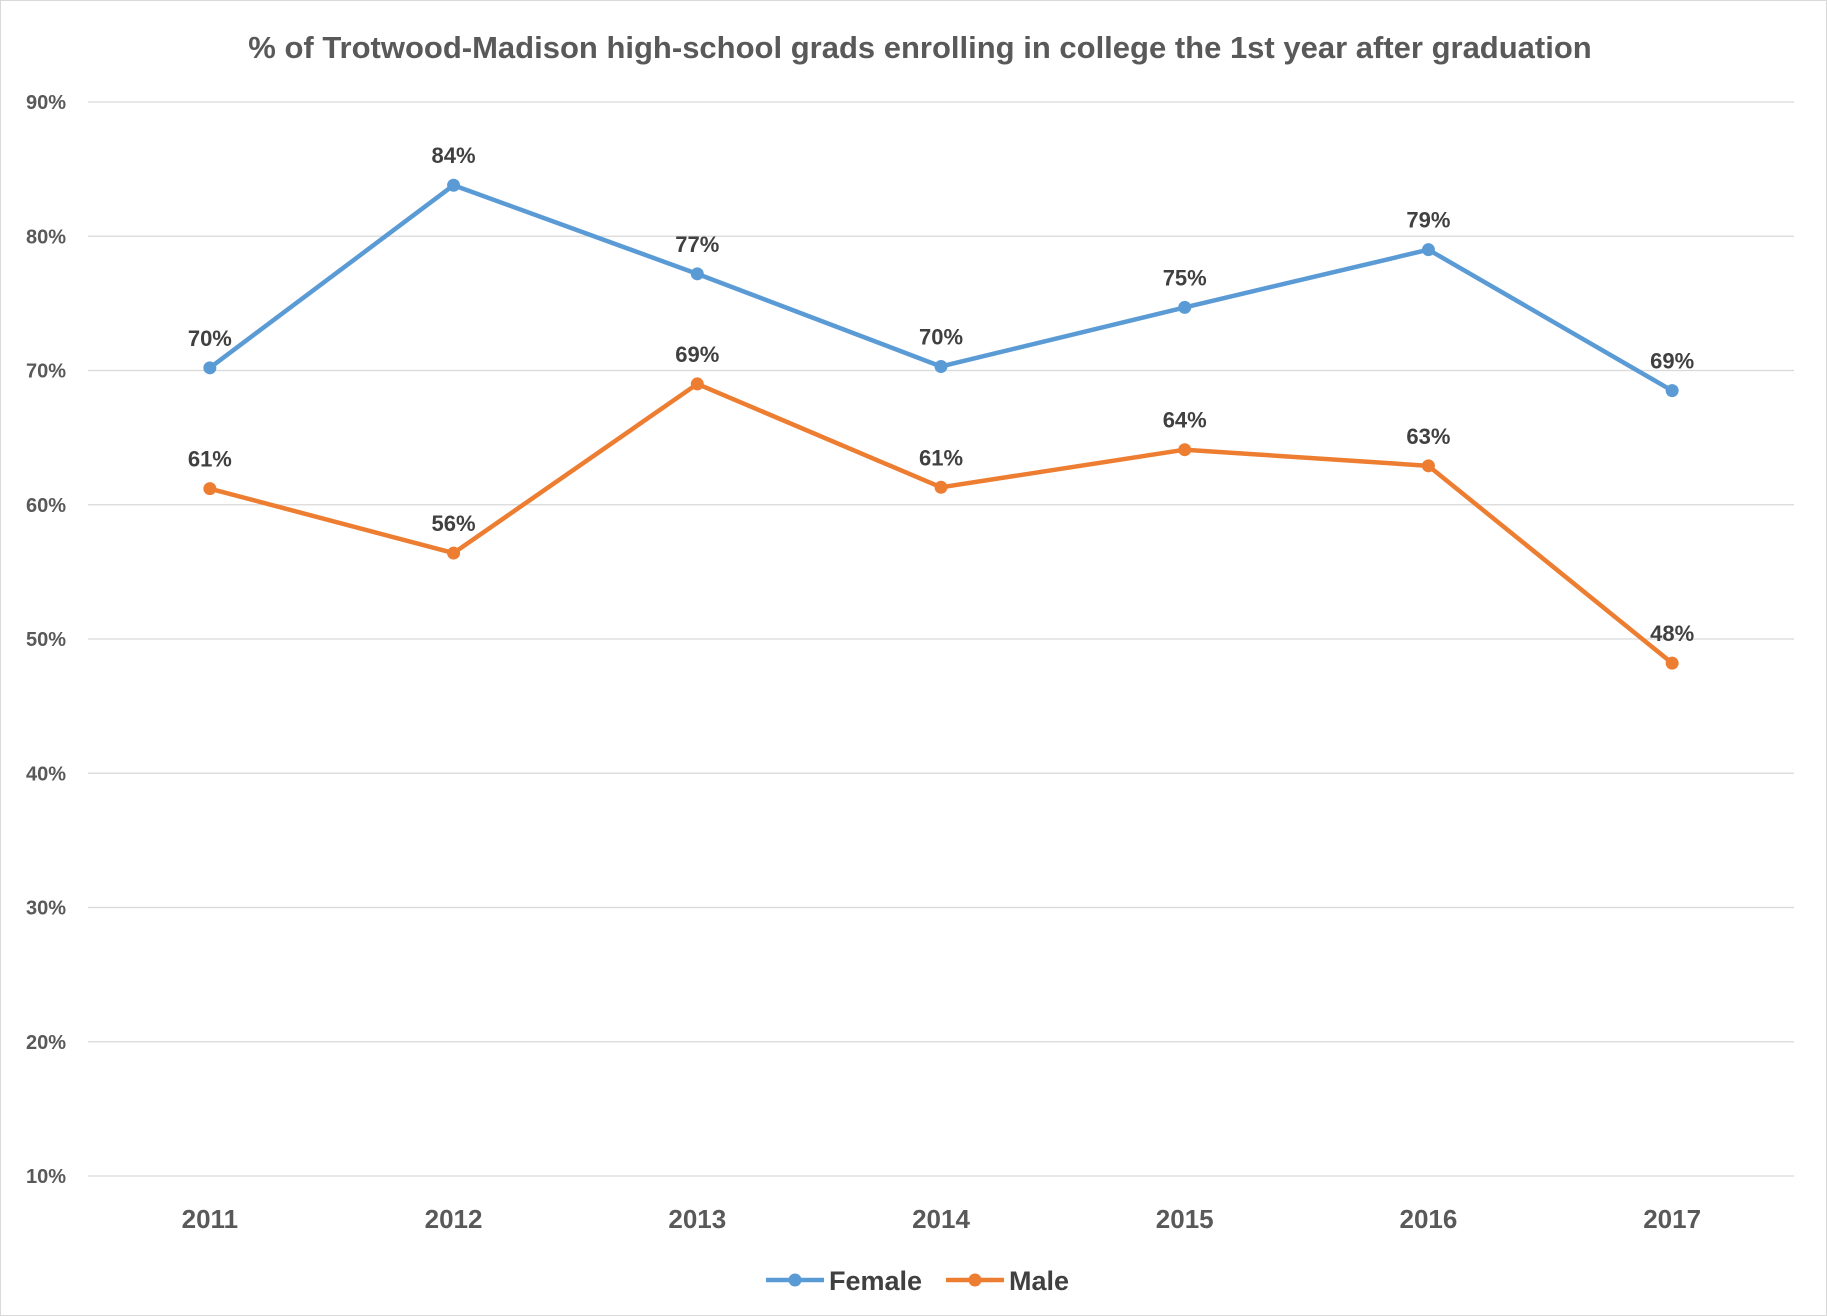 Image resolution: width=1827 pixels, height=1316 pixels. I want to click on legend-label: Male, so click(1039, 1281).